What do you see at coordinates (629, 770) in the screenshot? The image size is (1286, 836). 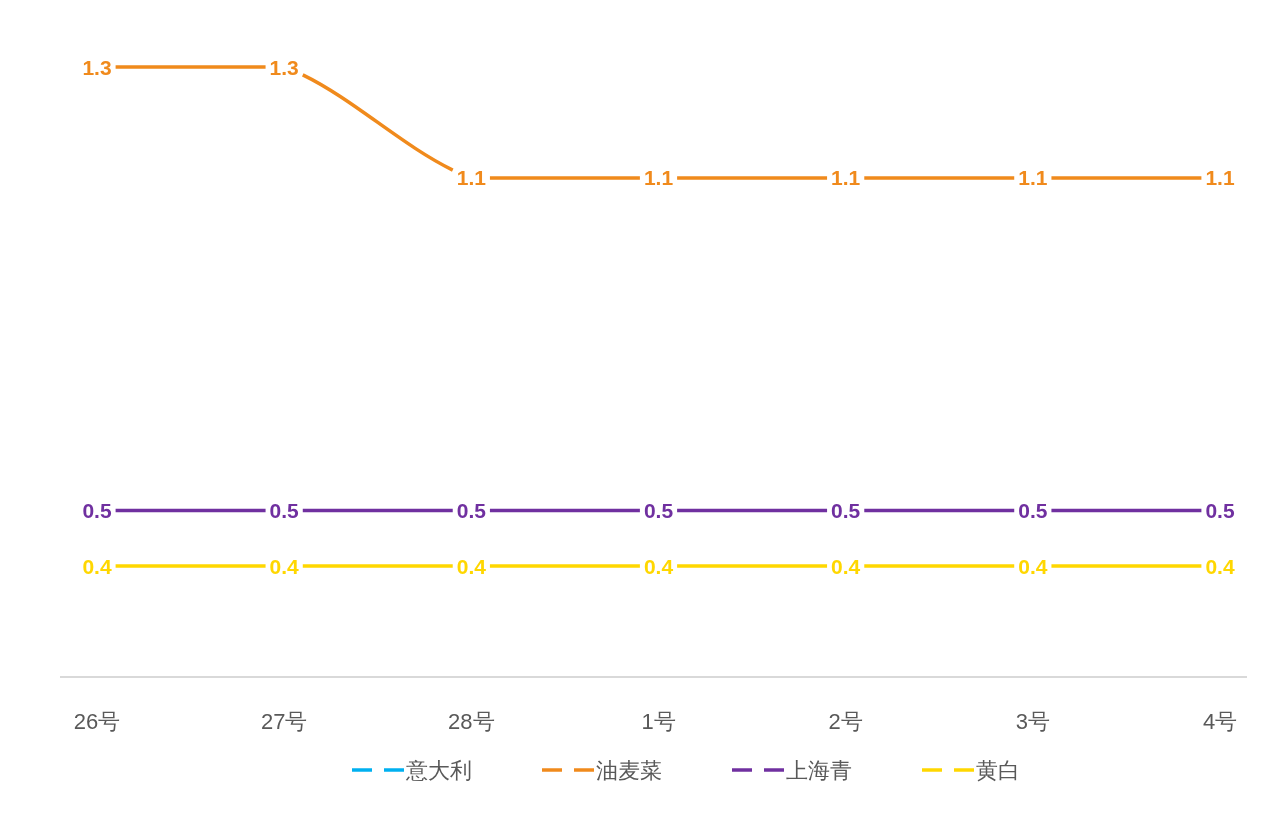 I see `legend-label: 油麦菜` at bounding box center [629, 770].